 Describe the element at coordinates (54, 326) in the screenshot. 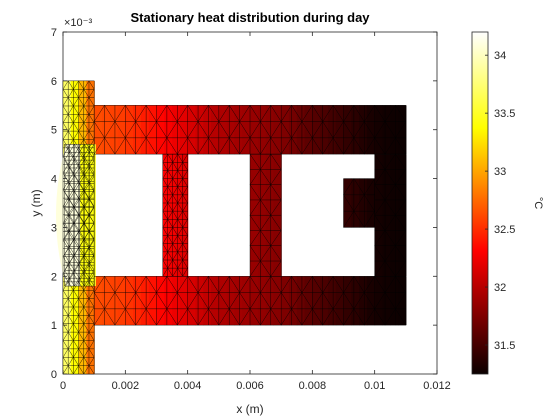

I see `y-tick-label: 1` at that location.